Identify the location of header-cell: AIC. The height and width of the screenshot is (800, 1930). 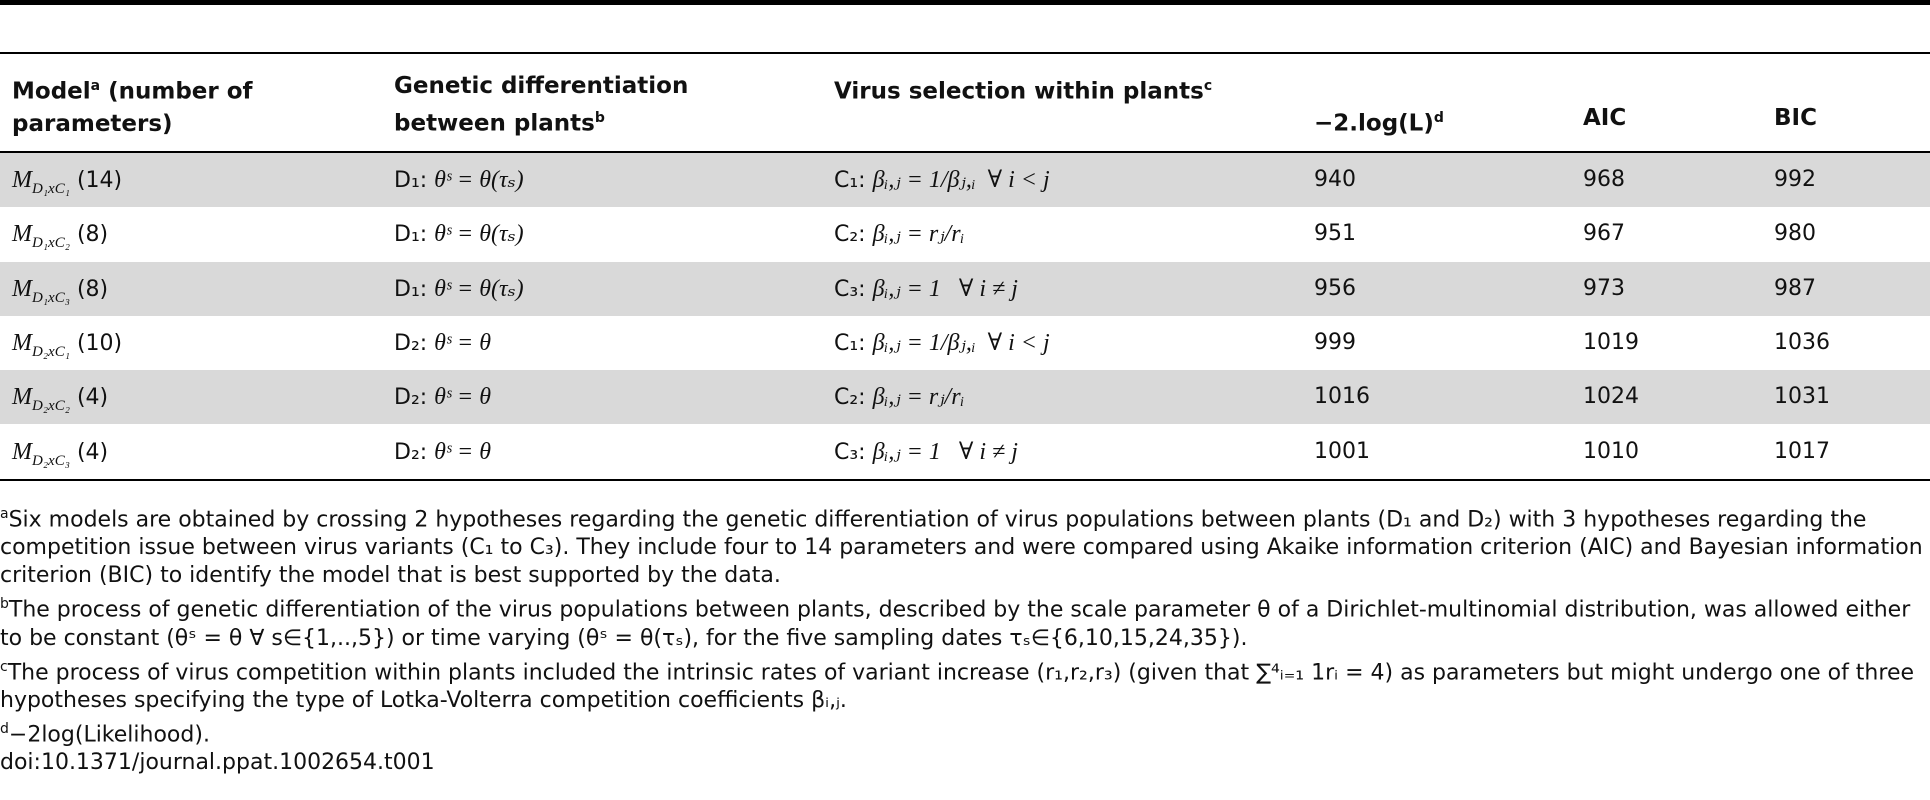
(1668, 118).